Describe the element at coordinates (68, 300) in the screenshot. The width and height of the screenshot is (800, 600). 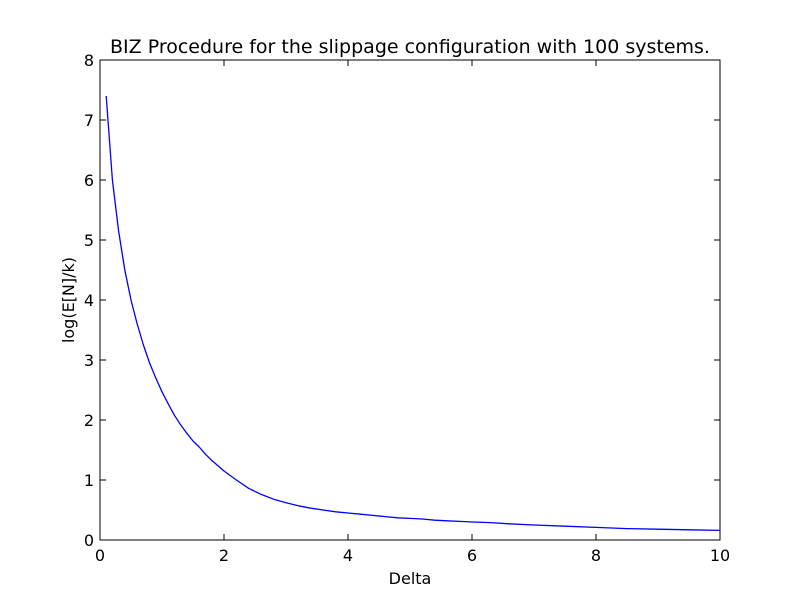
I see `y-axis-title: log(E[N]/k)` at that location.